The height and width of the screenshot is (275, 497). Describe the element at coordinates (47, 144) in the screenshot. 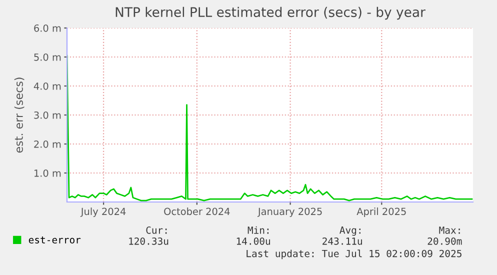

I see `y-tick-label: 2.0 m` at that location.